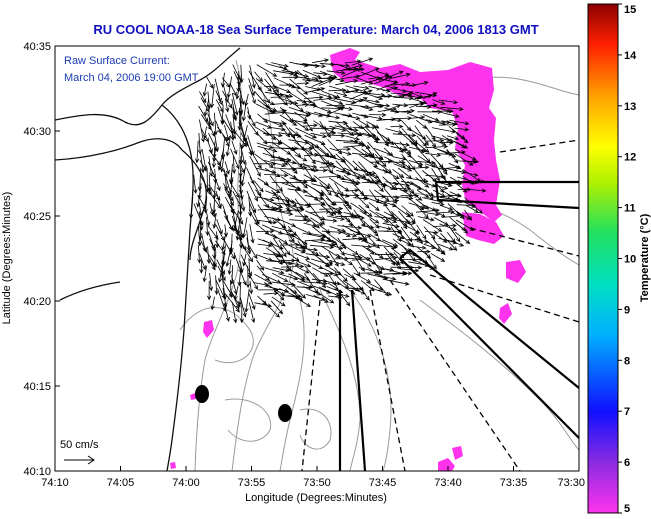 Image resolution: width=651 pixels, height=519 pixels. What do you see at coordinates (194, 205) in the screenshot?
I see `coastline-hook` at bounding box center [194, 205].